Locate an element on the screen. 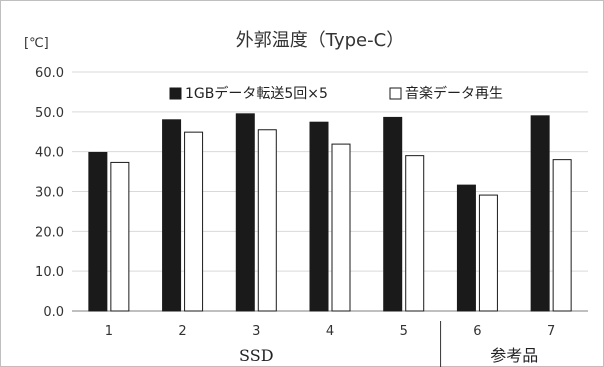 The height and width of the screenshot is (367, 604). legend-label: 音楽データ再生 is located at coordinates (454, 93).